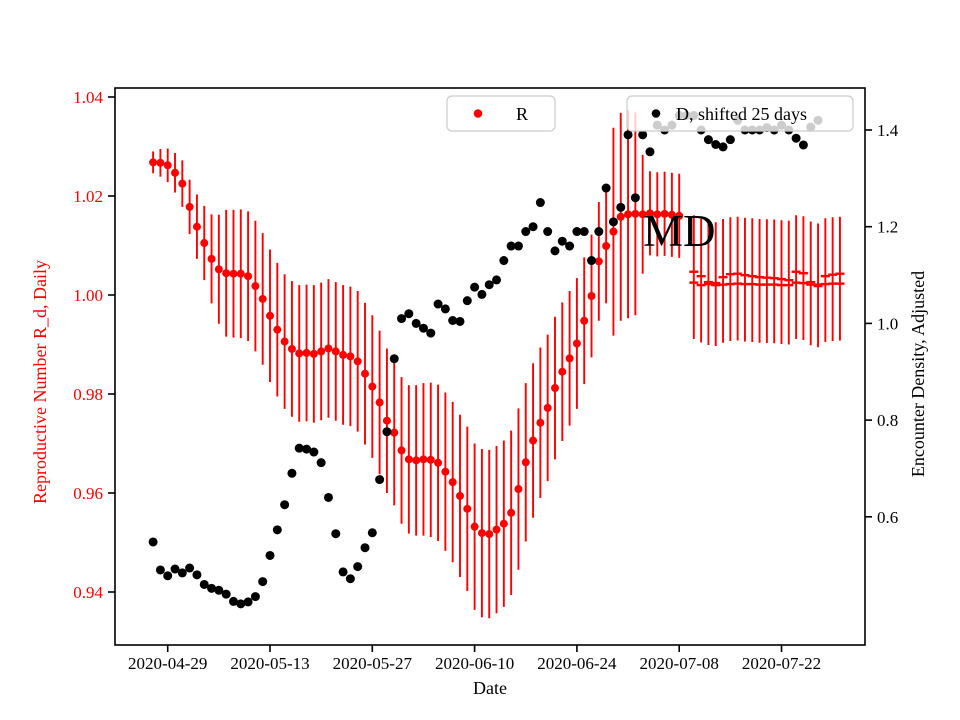 This screenshot has width=960, height=720. What do you see at coordinates (767, 281) in the screenshot?
I see `r-series-late-segment` at bounding box center [767, 281].